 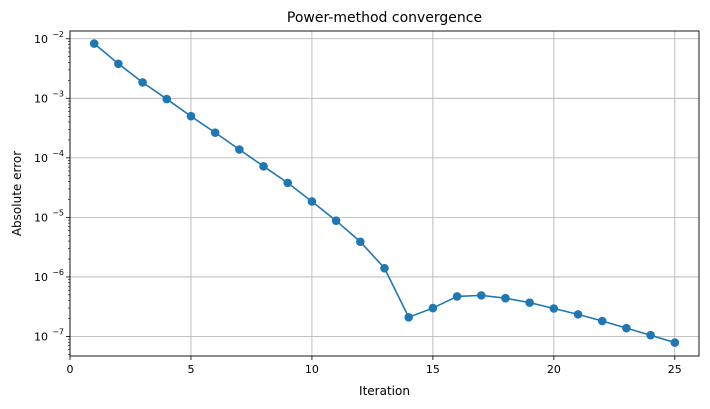 I want to click on y-tick-label: 10 −4, so click(x=49, y=157).